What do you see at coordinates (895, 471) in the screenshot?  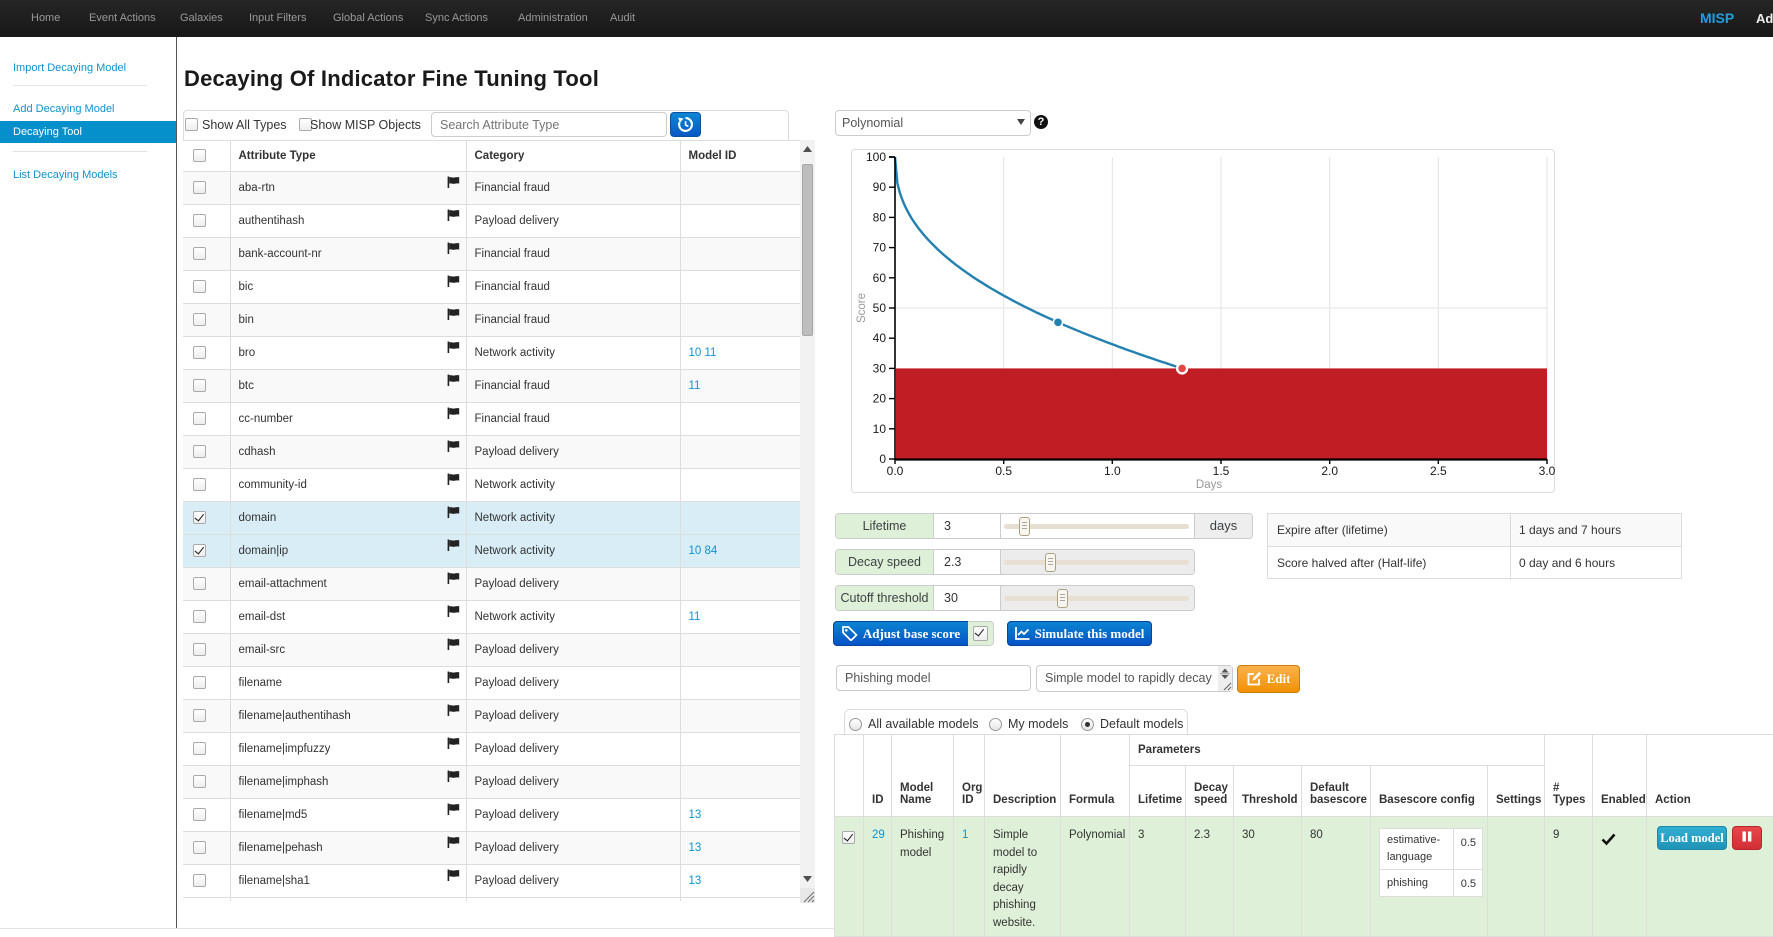 I see `svg-text: 0.0` at bounding box center [895, 471].